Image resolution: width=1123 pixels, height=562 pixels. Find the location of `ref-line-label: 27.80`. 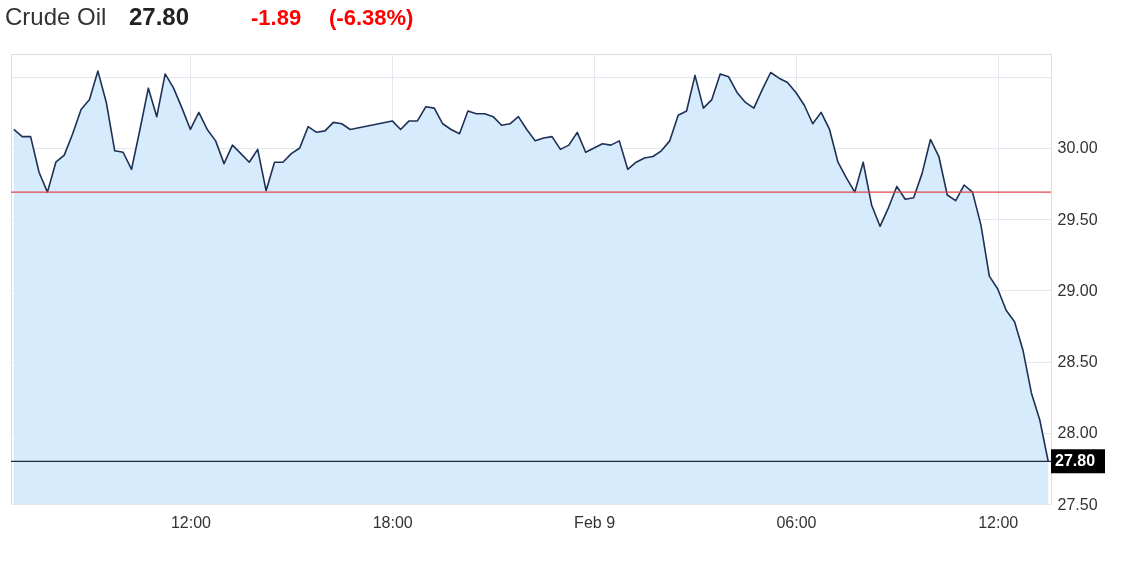

ref-line-label: 27.80 is located at coordinates (1075, 461).